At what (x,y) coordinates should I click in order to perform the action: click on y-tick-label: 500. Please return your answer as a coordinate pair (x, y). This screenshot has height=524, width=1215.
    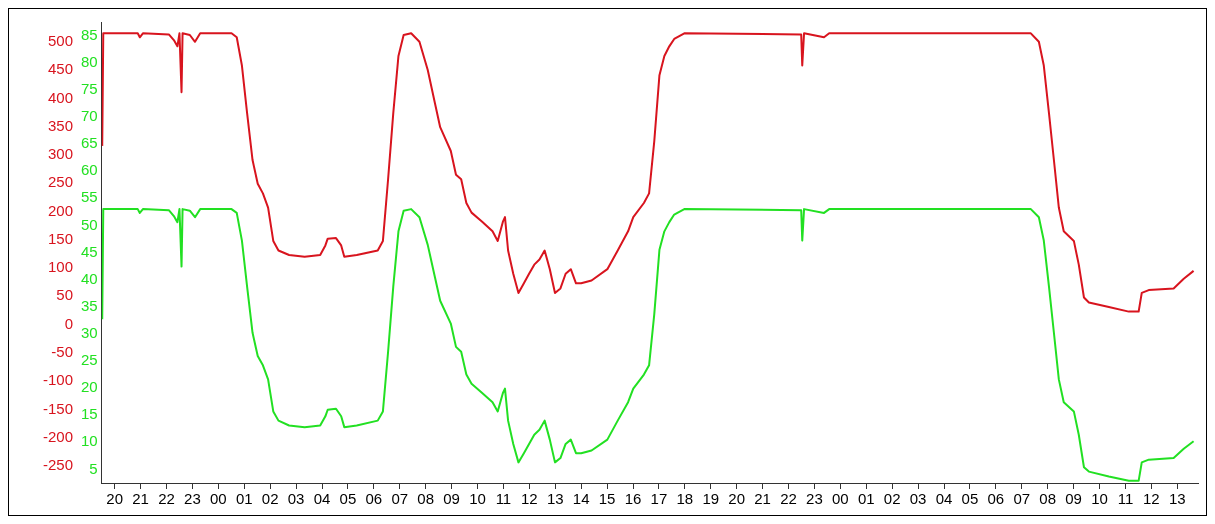
    Looking at the image, I should click on (60, 40).